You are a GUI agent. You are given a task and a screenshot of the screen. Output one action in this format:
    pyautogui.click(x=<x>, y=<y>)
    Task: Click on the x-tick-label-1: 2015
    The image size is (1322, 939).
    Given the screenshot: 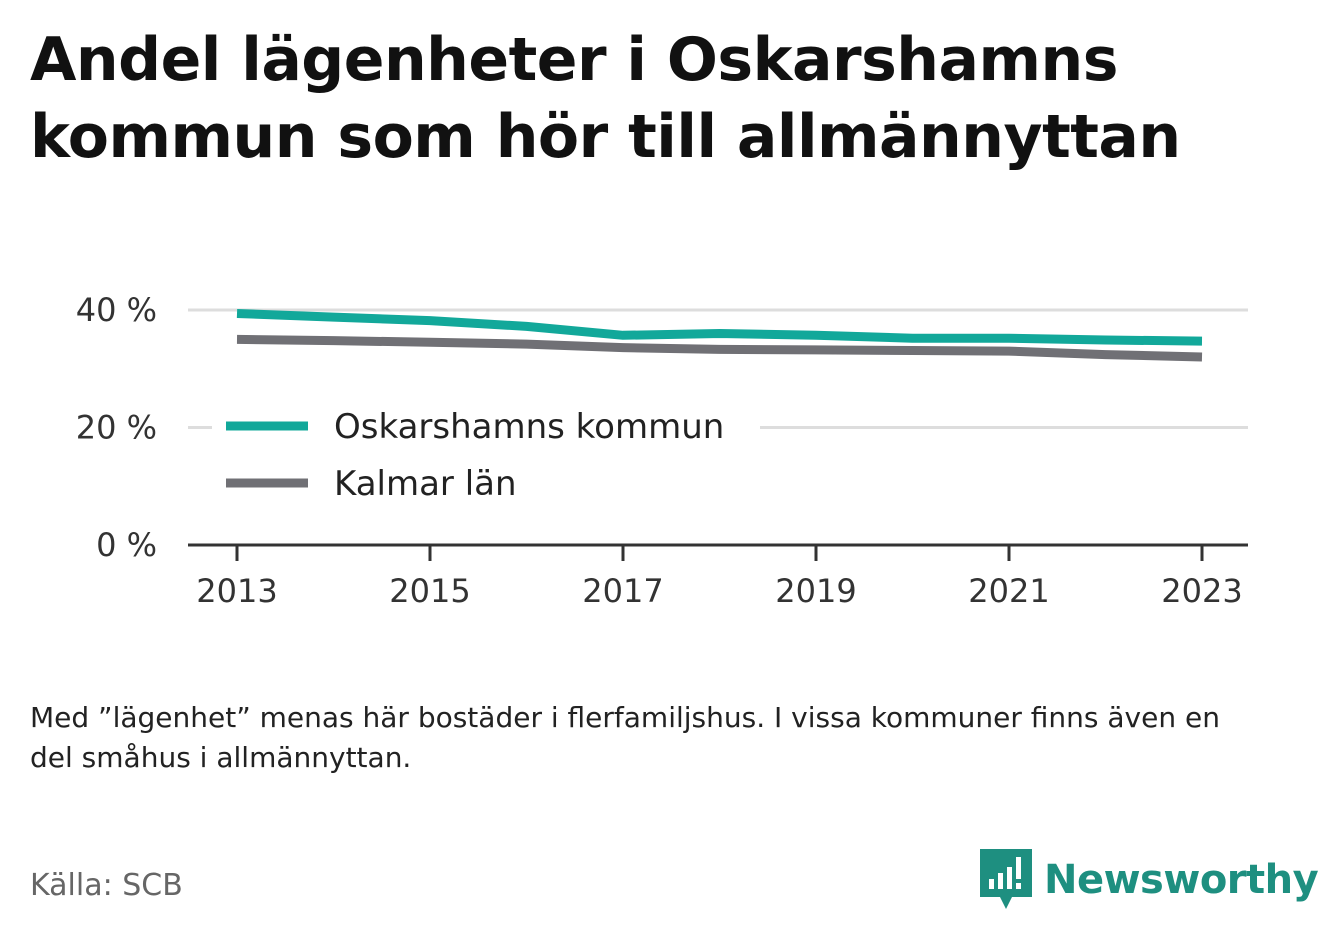 What is the action you would take?
    pyautogui.click(x=429, y=591)
    